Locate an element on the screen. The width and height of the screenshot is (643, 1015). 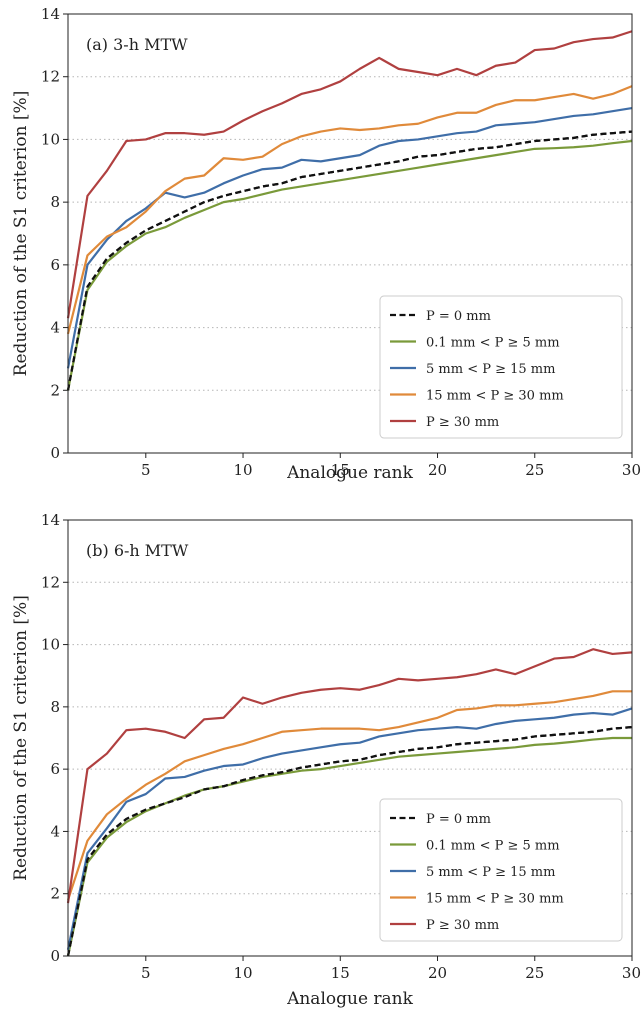
chart1-xtick-label-5: 30 is located at coordinates (631, 973).